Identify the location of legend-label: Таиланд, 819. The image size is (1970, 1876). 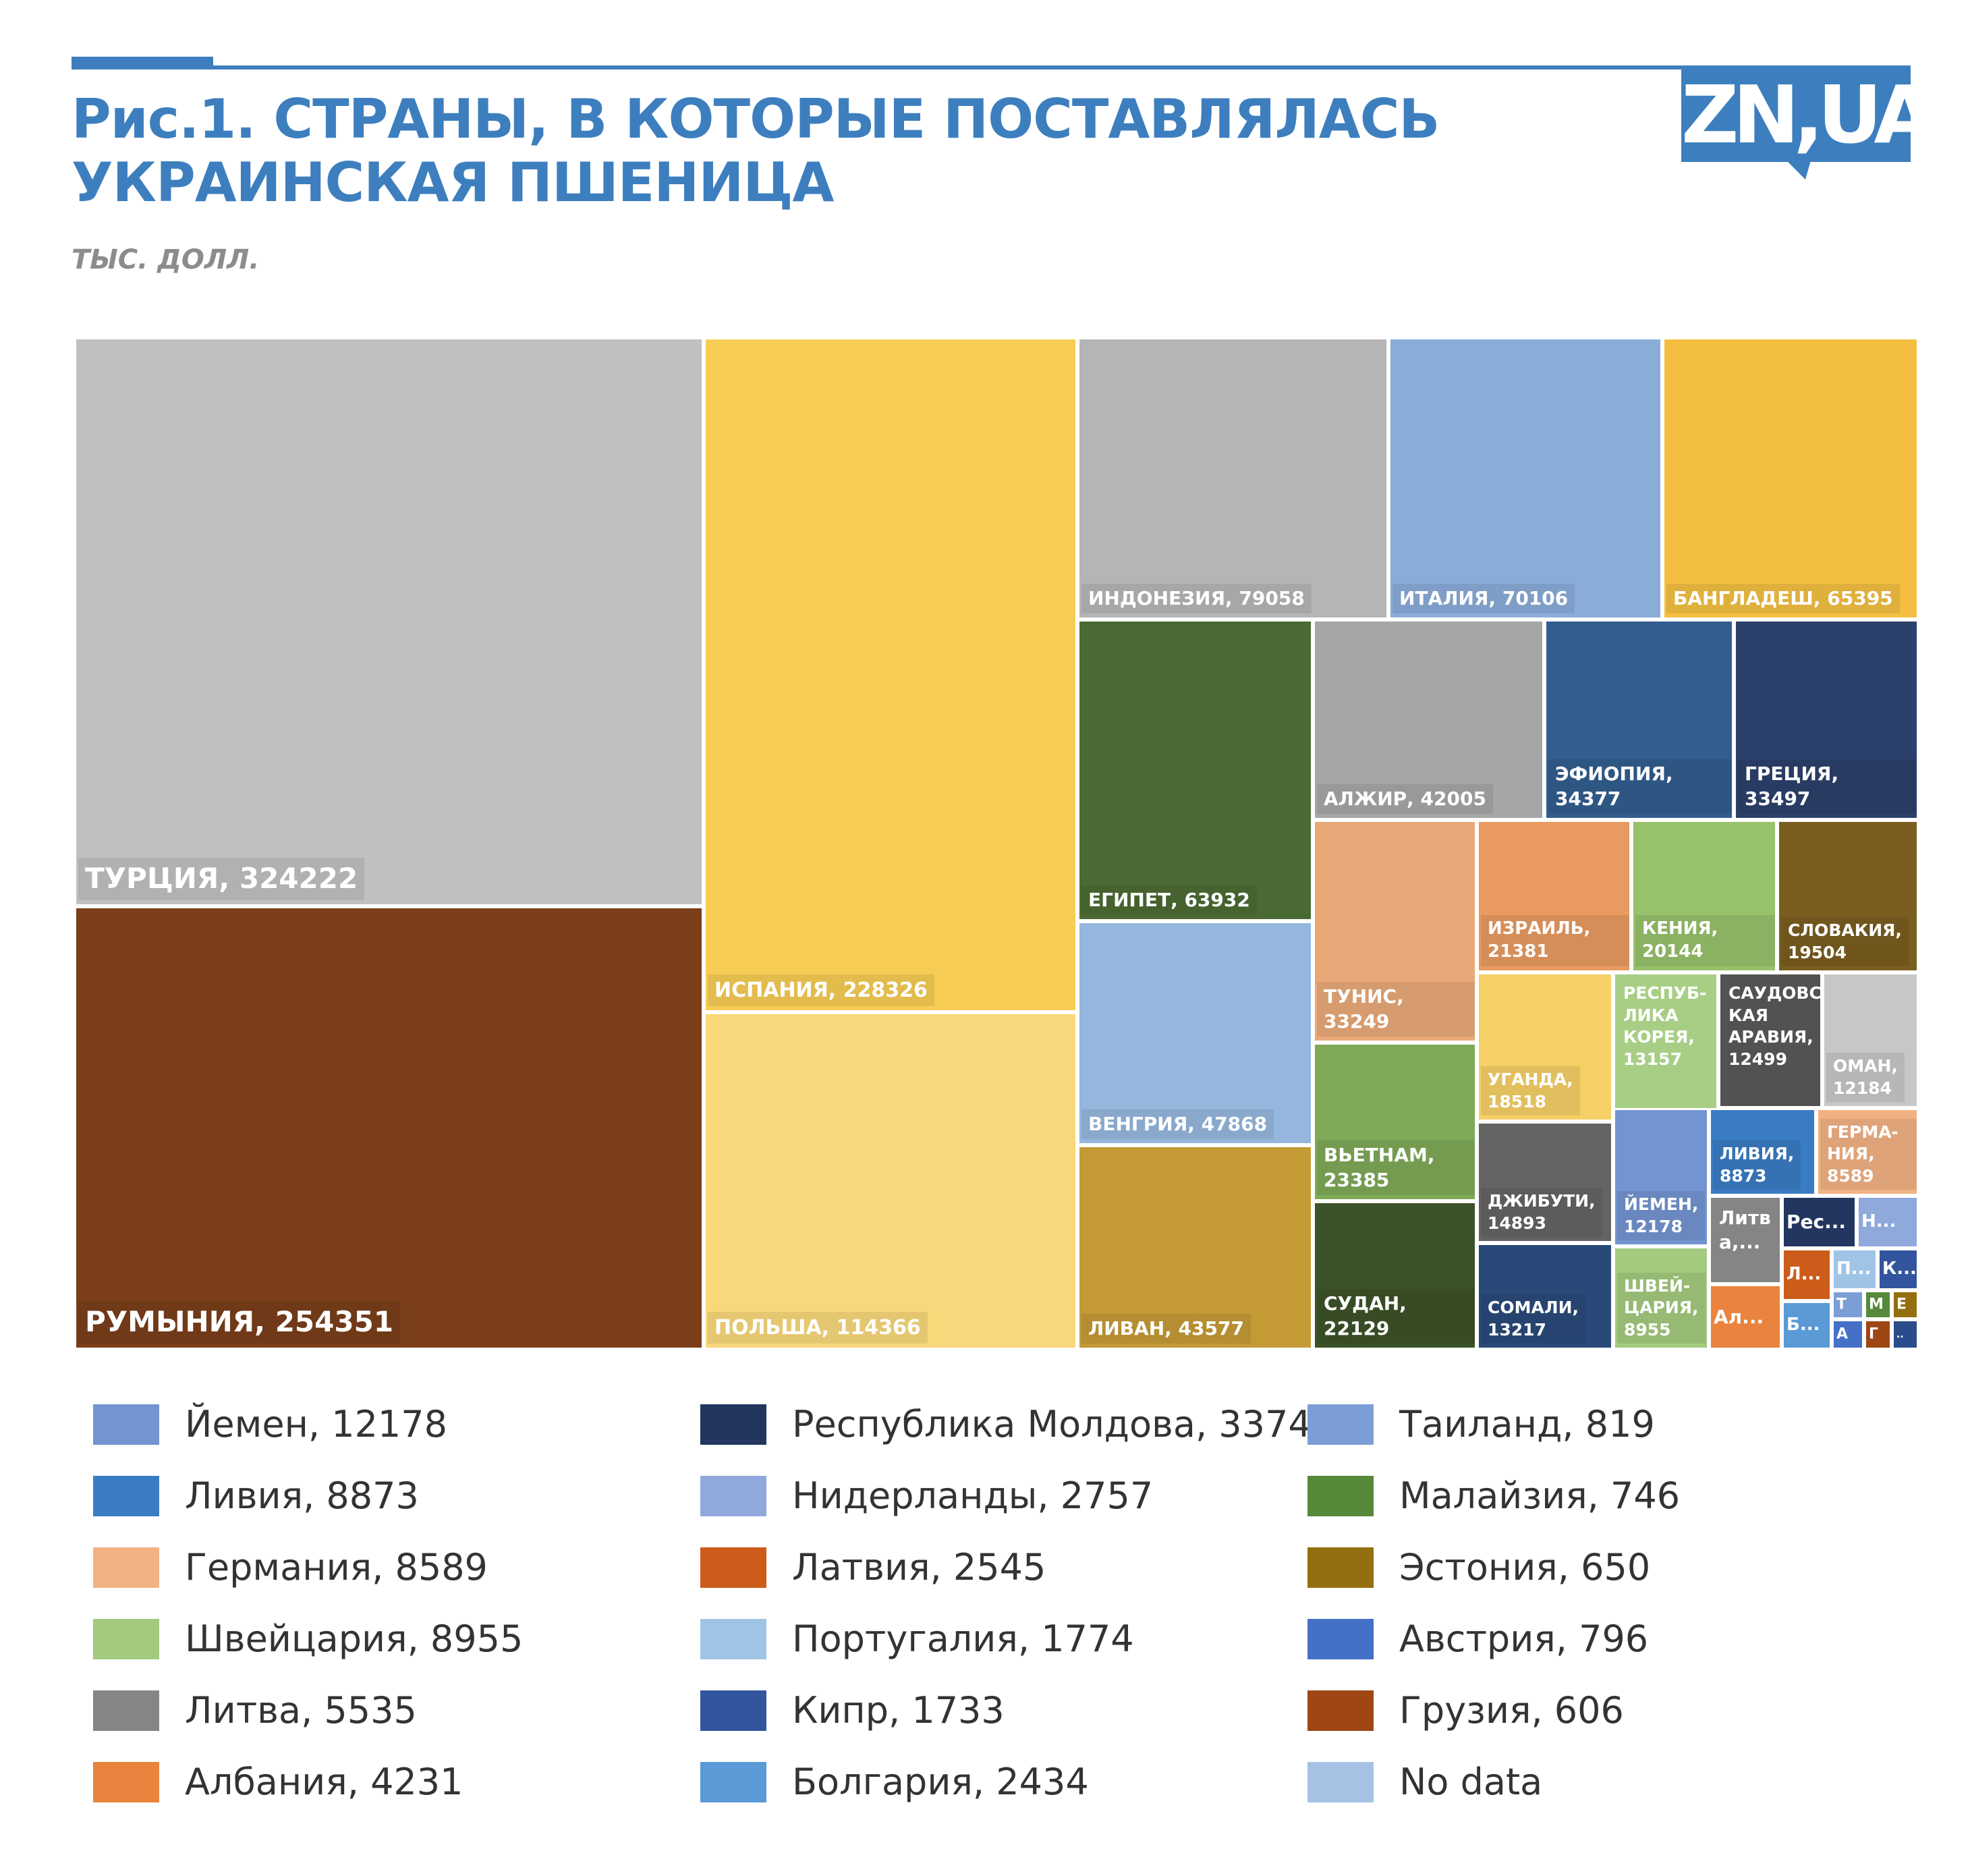
(1527, 1424).